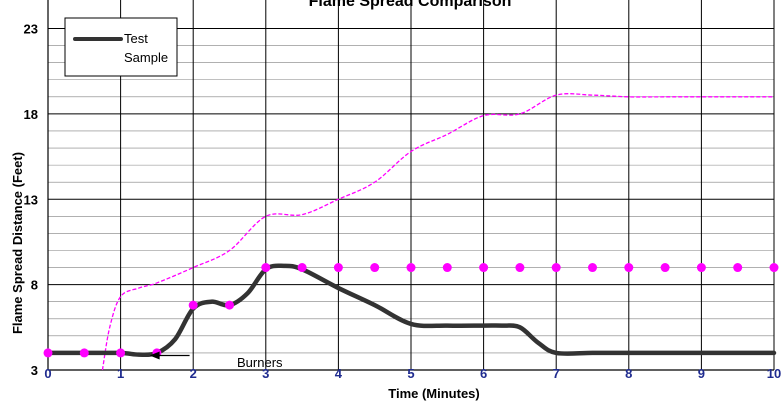  What do you see at coordinates (628, 373) in the screenshot?
I see `x-tick-label: 8` at bounding box center [628, 373].